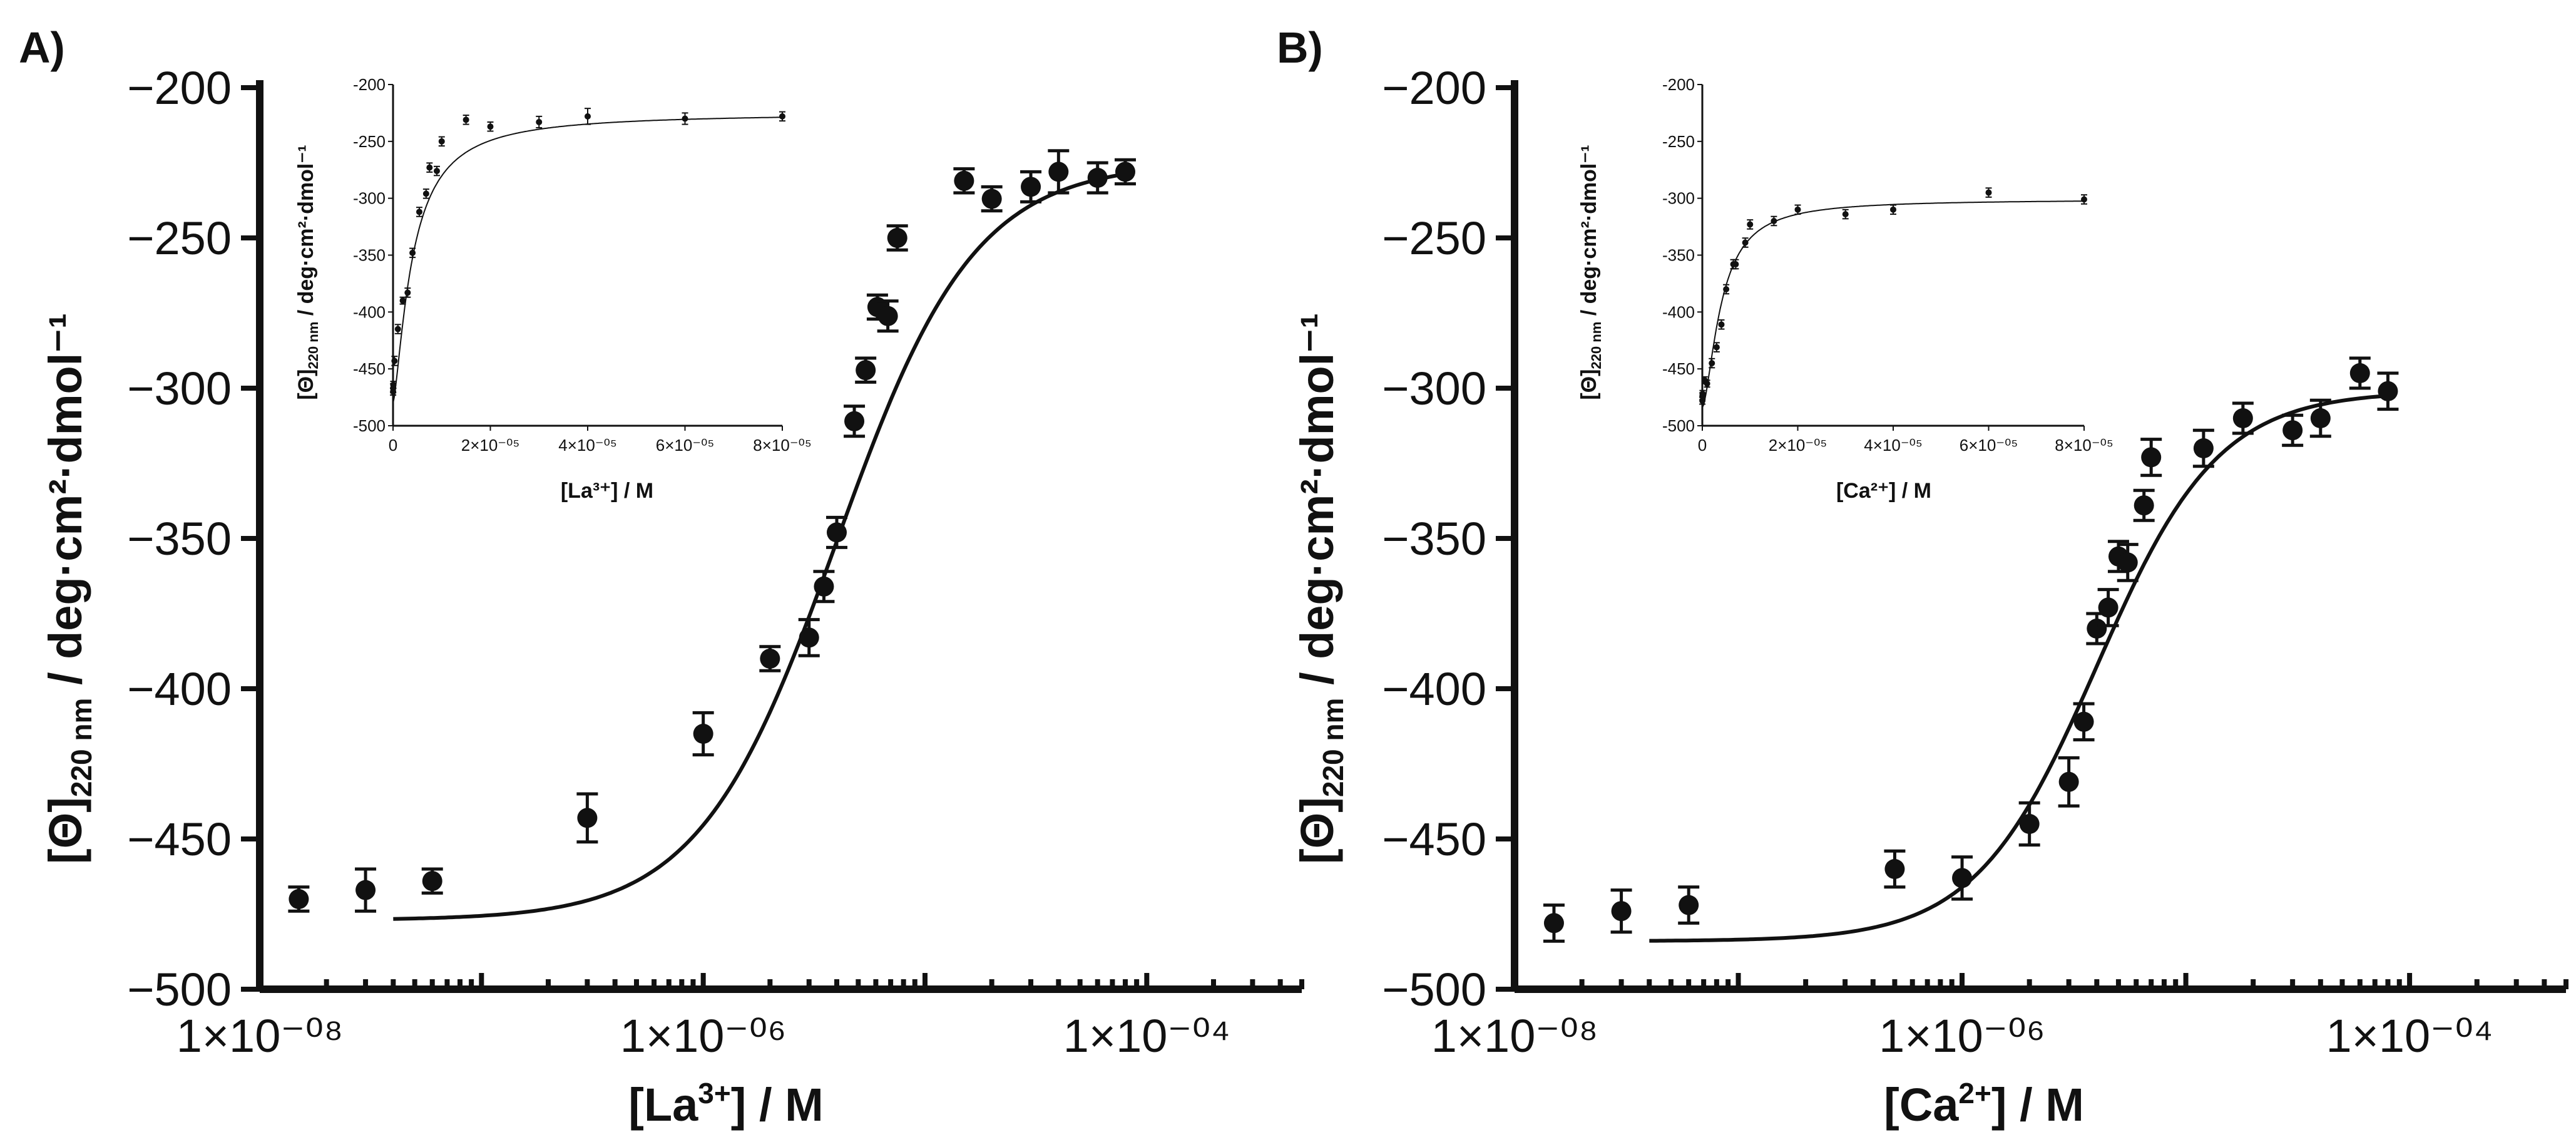 The height and width of the screenshot is (1142, 2576). I want to click on main-y-tick-label: −400, so click(1434, 689).